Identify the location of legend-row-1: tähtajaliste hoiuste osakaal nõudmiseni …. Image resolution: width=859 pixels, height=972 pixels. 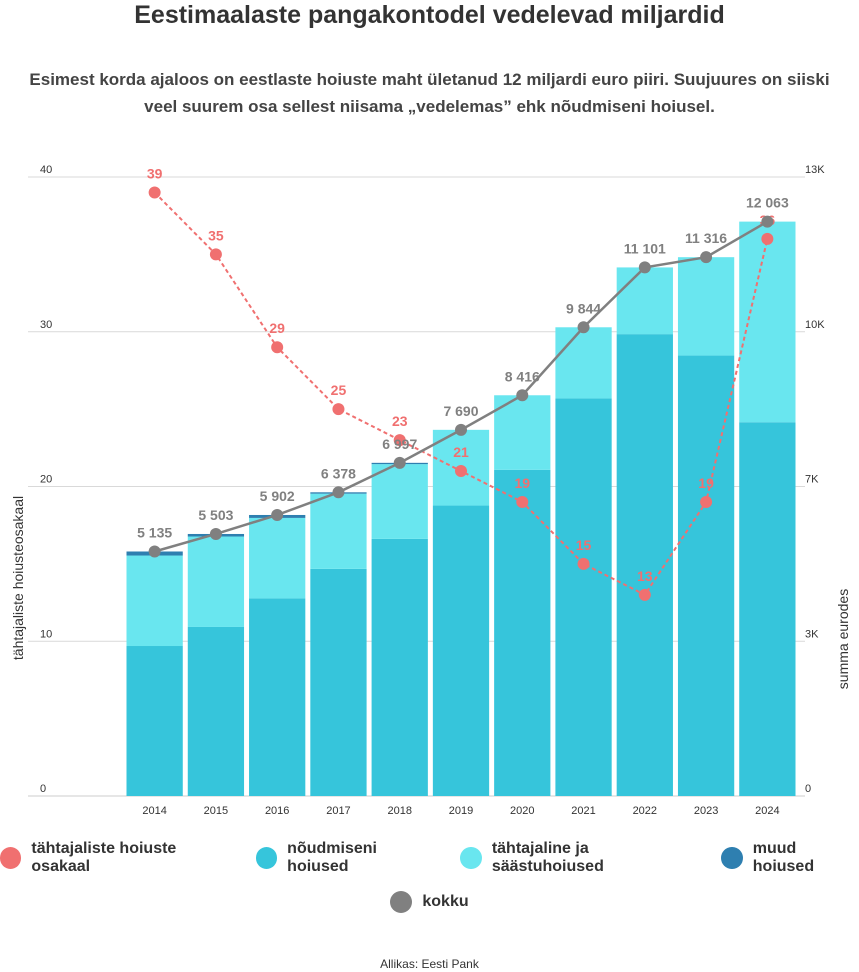
(429, 858).